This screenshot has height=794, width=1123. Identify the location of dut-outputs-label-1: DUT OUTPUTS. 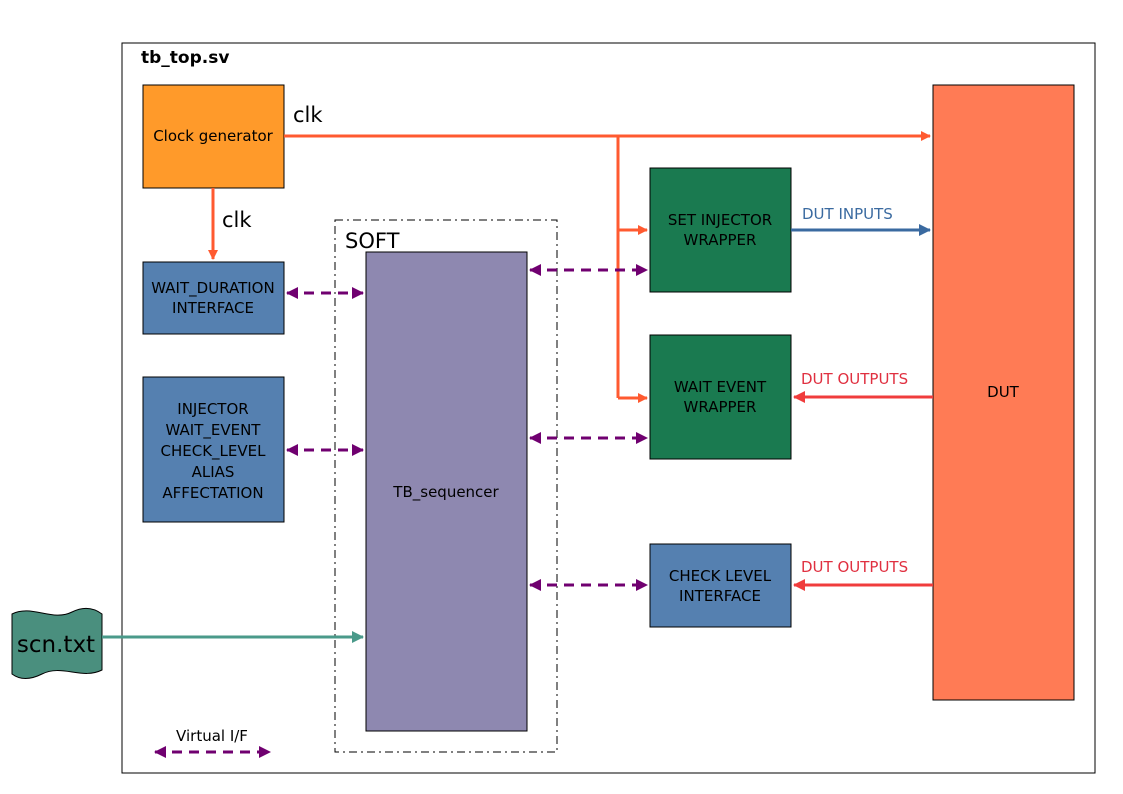
(854, 379).